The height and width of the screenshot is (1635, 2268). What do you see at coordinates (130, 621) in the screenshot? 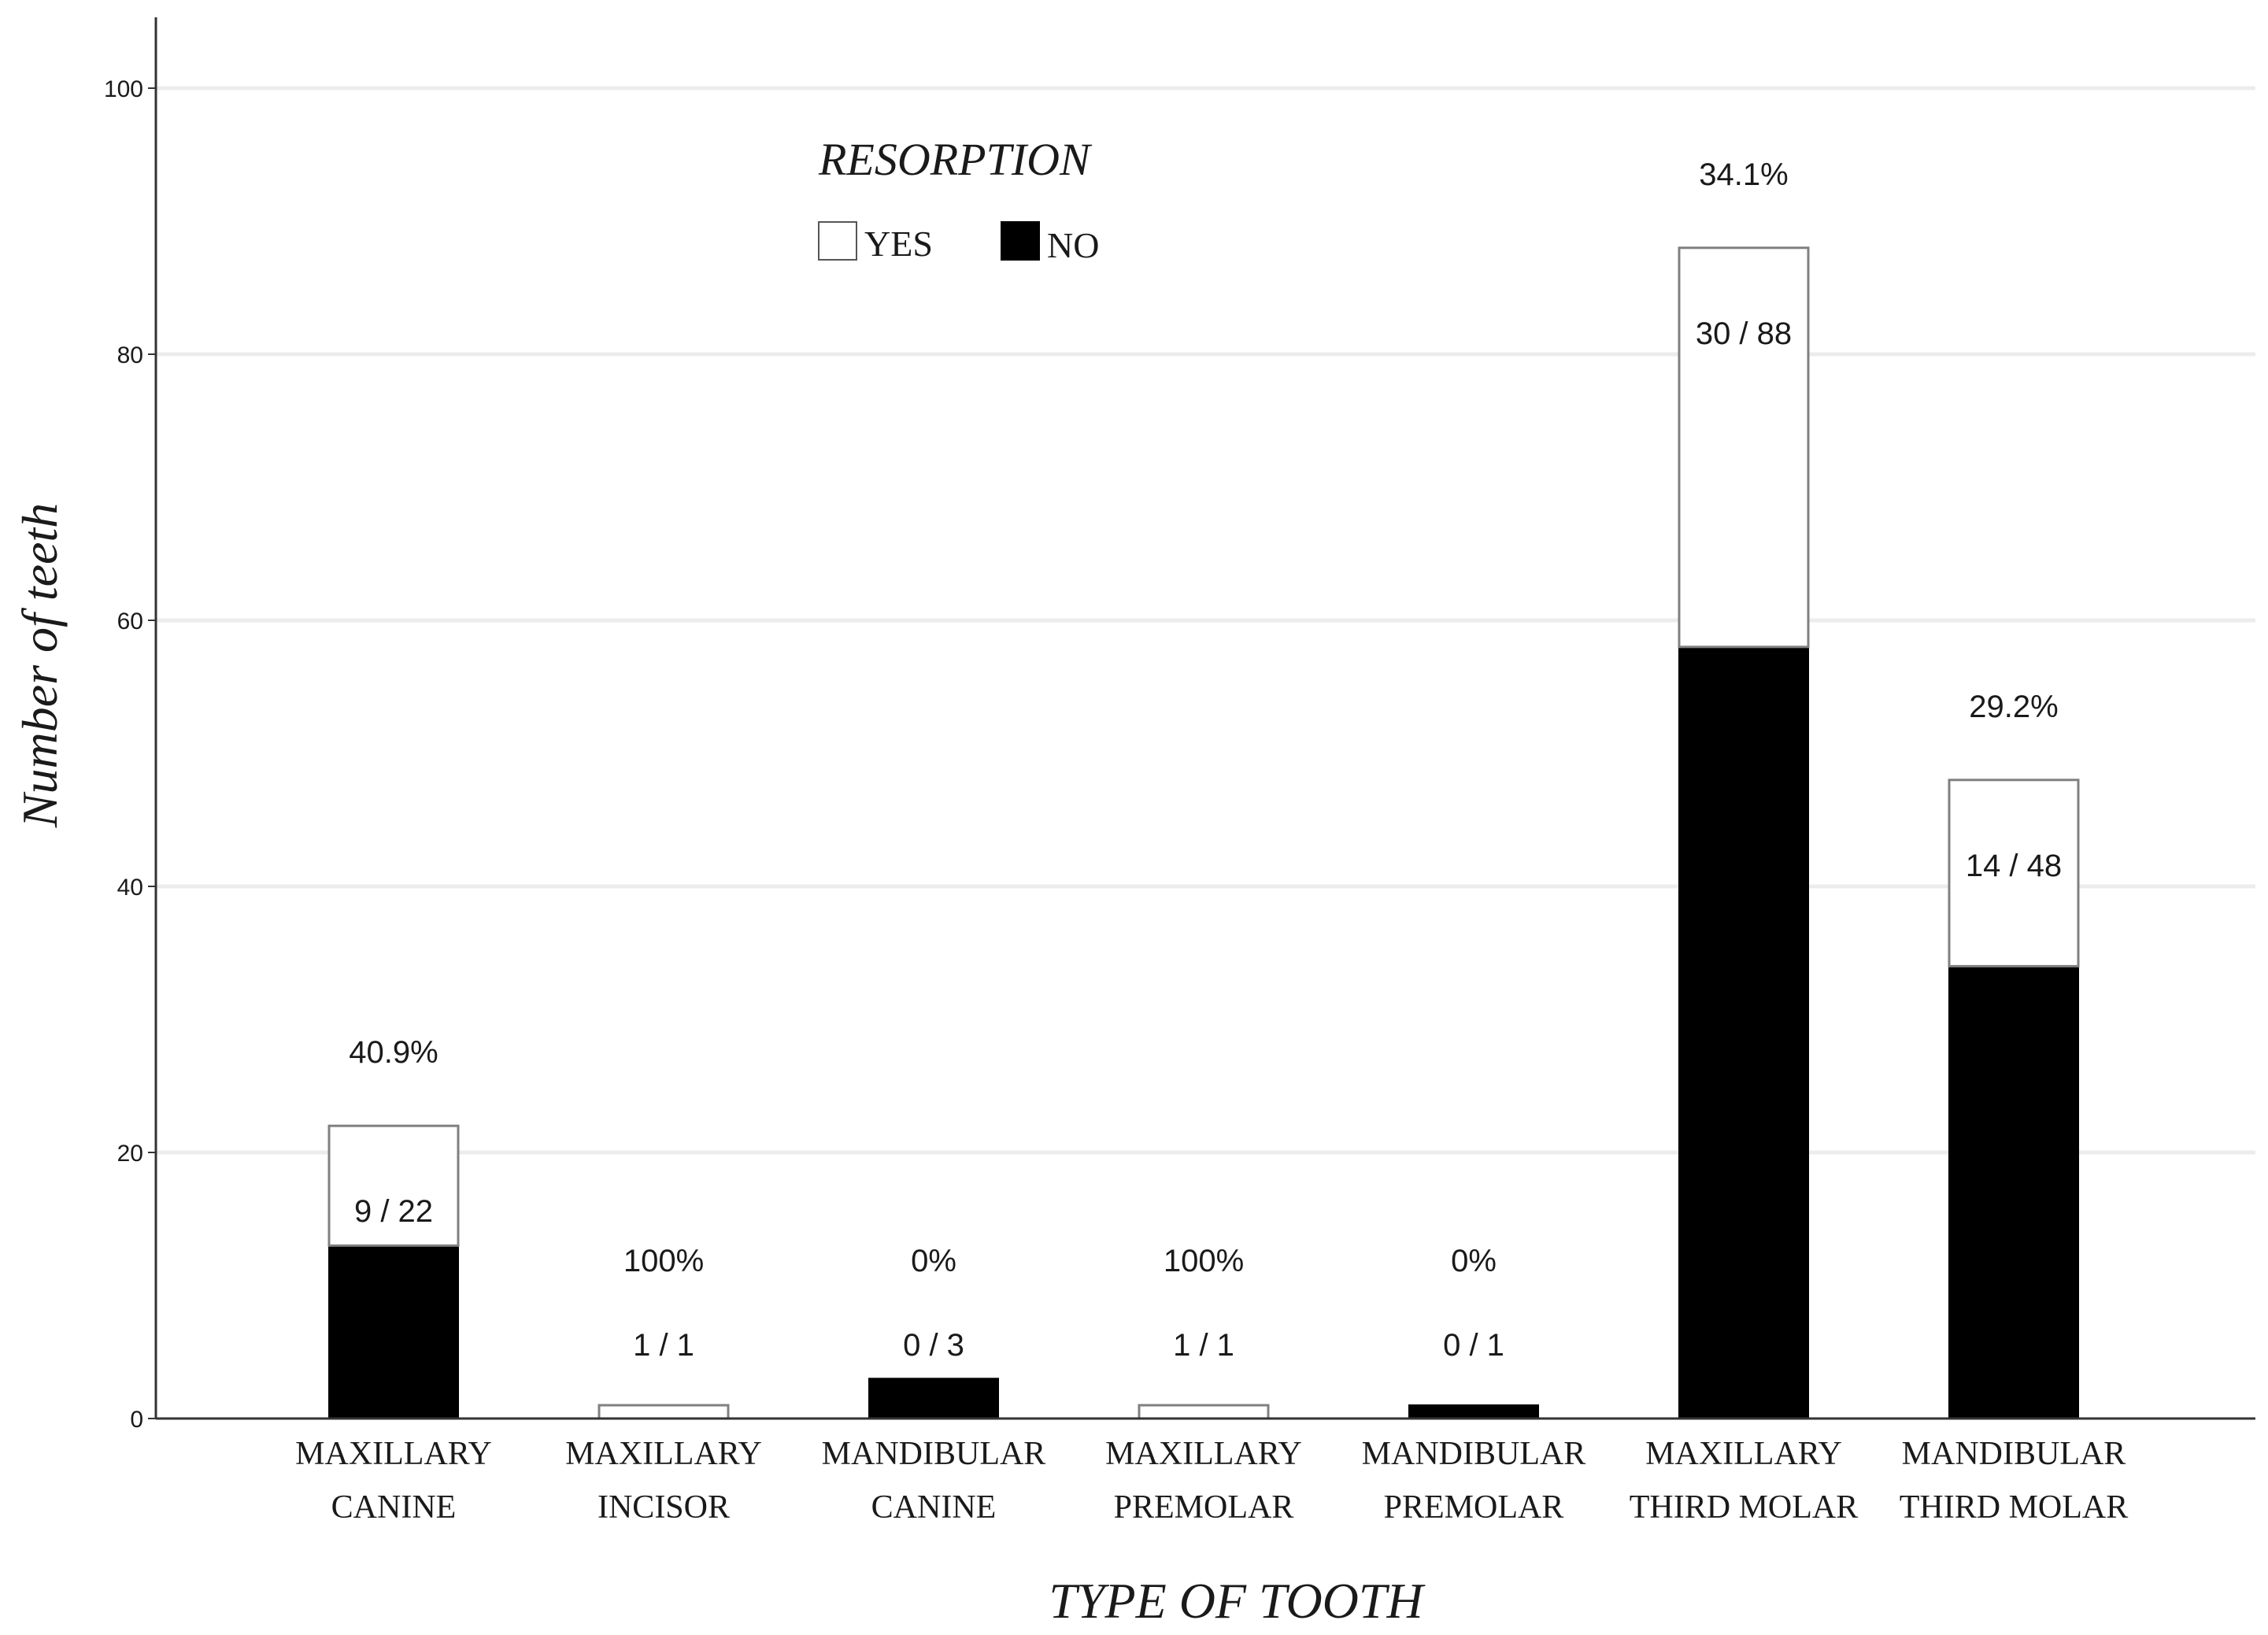
I see `y-tick-label-60: 60` at bounding box center [130, 621].